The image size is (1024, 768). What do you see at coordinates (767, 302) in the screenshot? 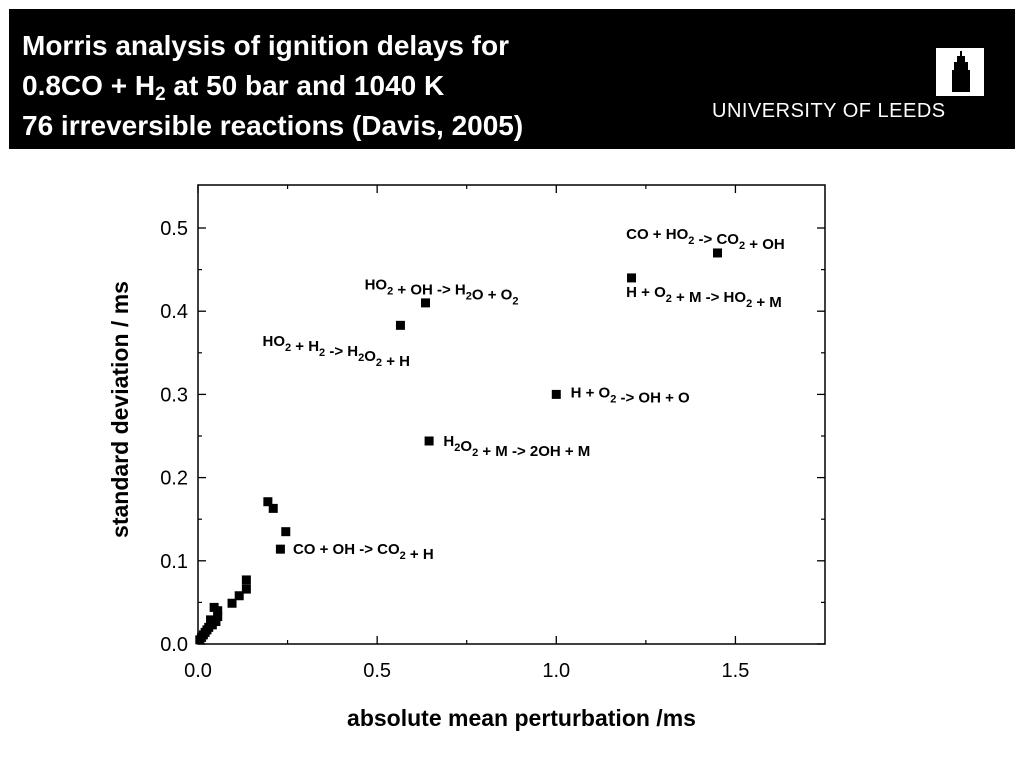
I see `reaction-label-part: + M` at bounding box center [767, 302].